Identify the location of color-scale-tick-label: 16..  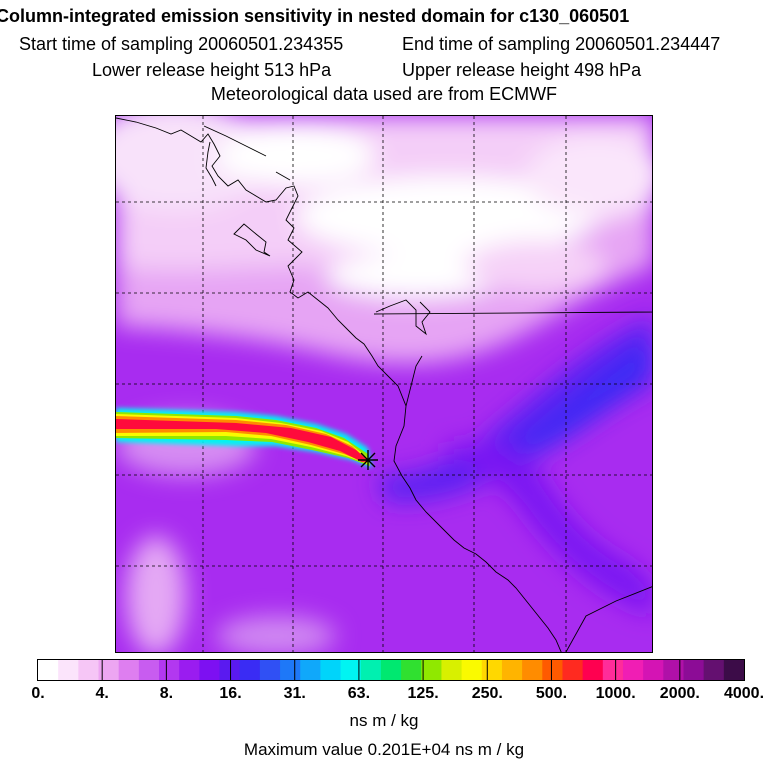
(230, 693).